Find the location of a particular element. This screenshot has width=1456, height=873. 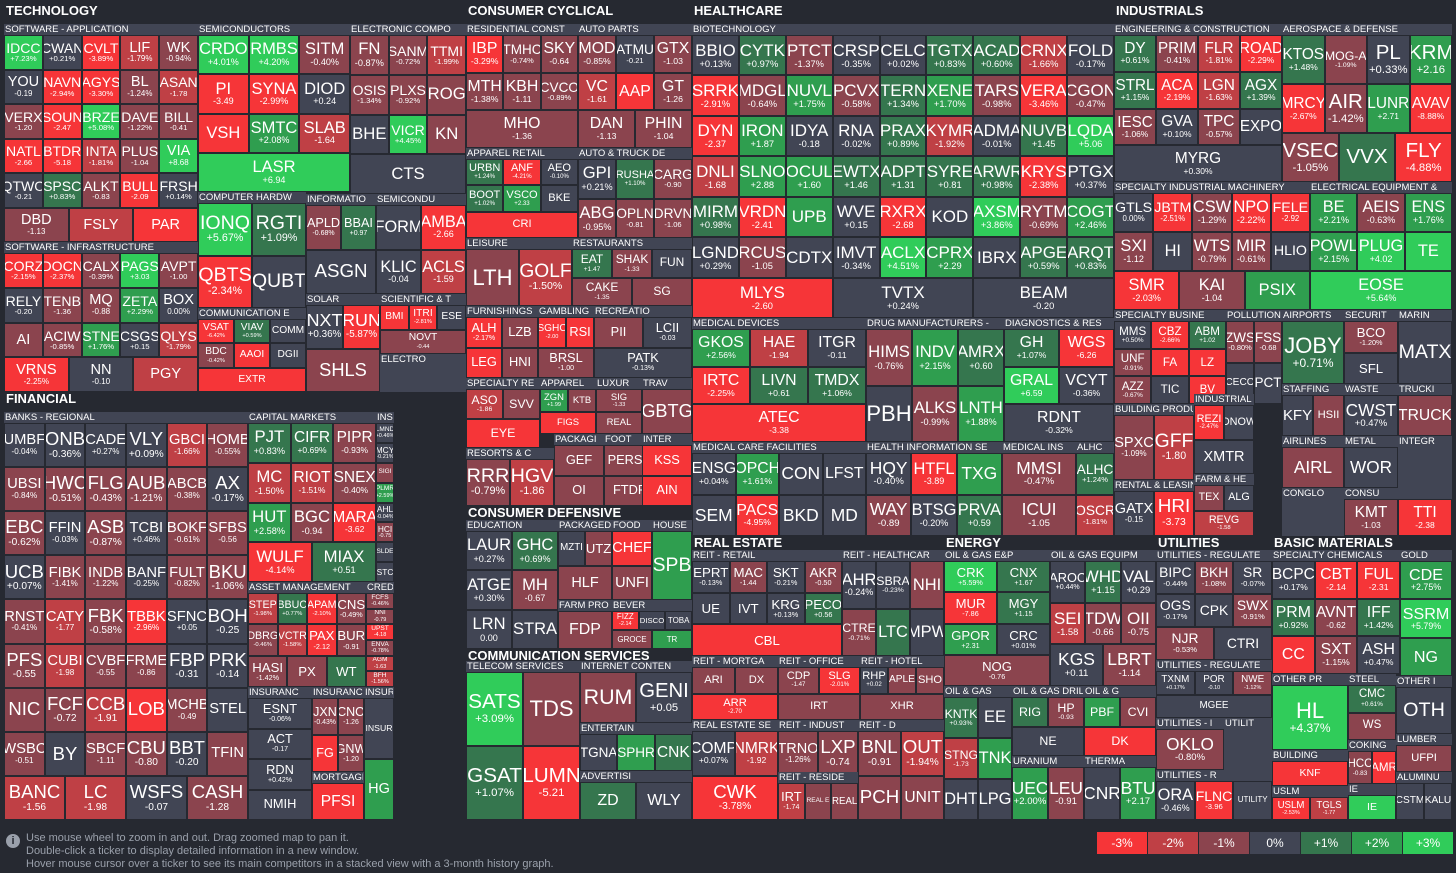

ticker-tile: GROCE is located at coordinates (632, 639).